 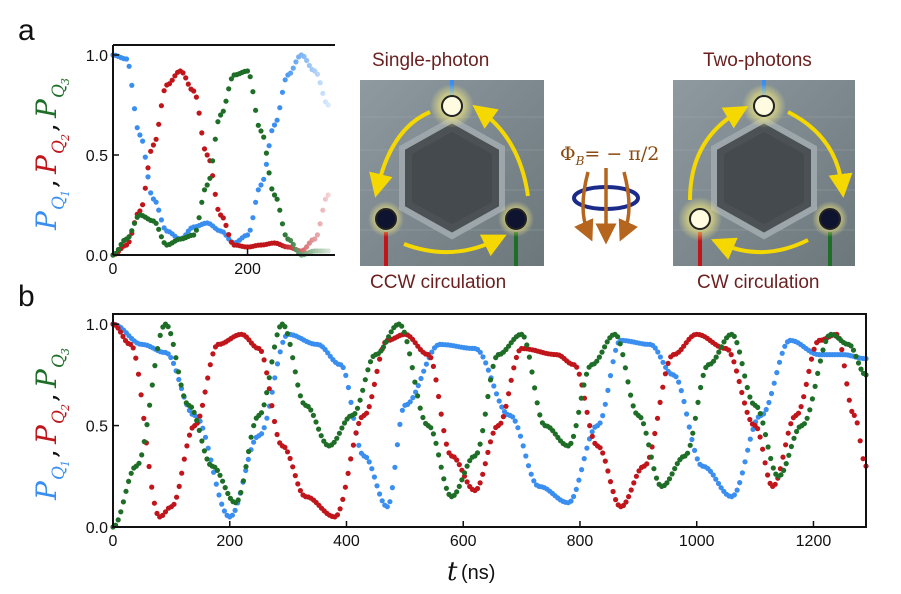 What do you see at coordinates (438, 282) in the screenshot?
I see `diagram-left-caption: CCW circulation` at bounding box center [438, 282].